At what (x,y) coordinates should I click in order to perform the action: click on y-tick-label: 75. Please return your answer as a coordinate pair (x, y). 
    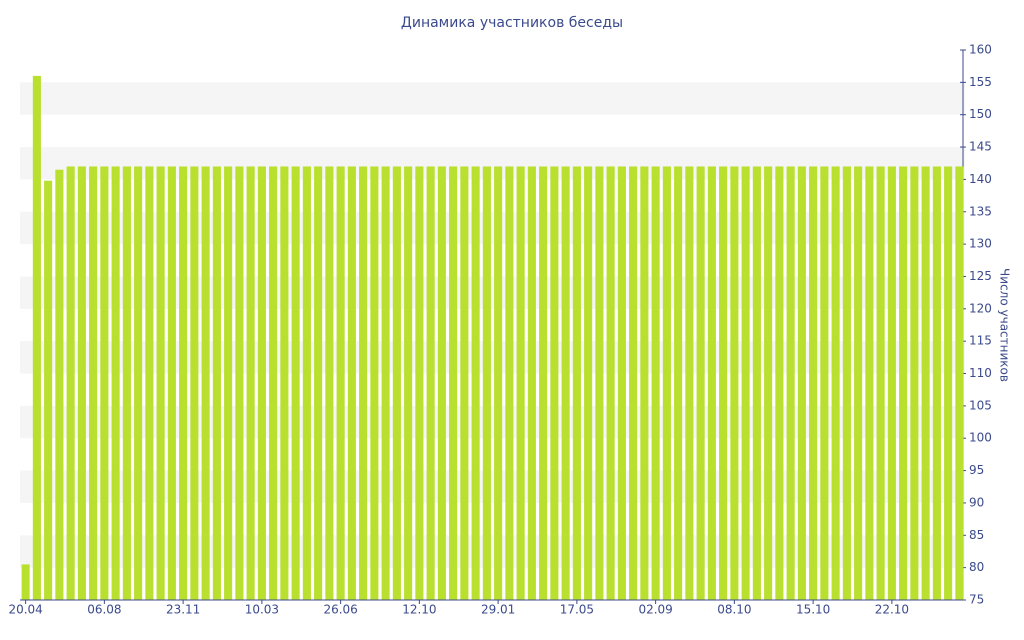
    Looking at the image, I should click on (976, 600).